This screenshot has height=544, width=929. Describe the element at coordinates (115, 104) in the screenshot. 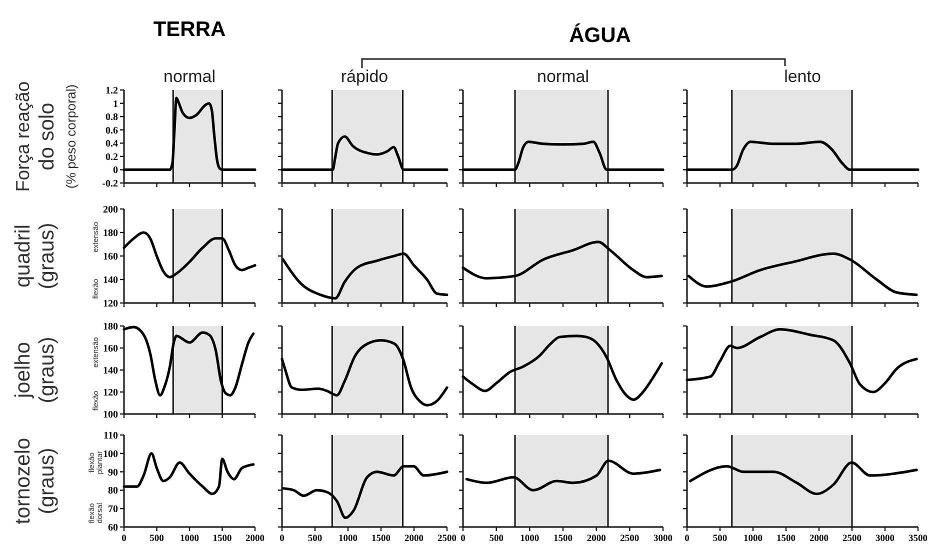

I see `y-tick-label: 1` at that location.